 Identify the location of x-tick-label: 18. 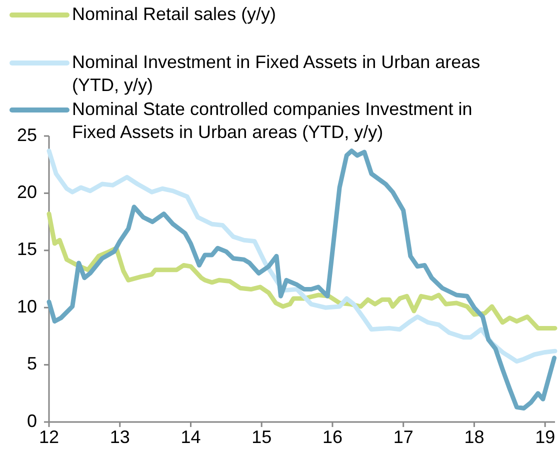
(474, 436).